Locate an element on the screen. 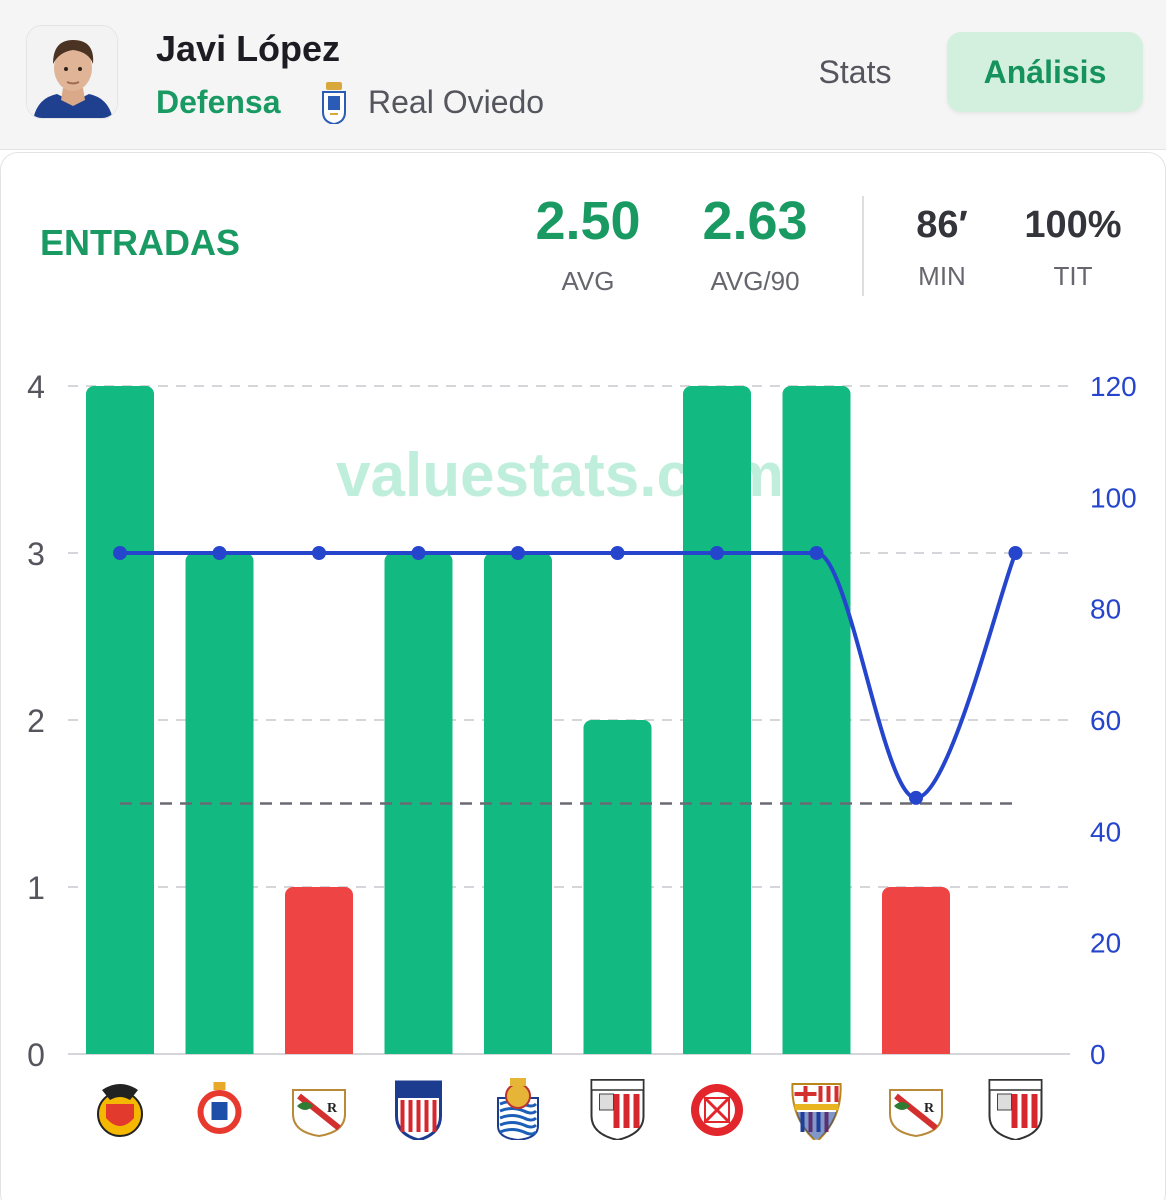 Image resolution: width=1166 pixels, height=1200 pixels. y-right-tick-label: 100 is located at coordinates (1113, 497).